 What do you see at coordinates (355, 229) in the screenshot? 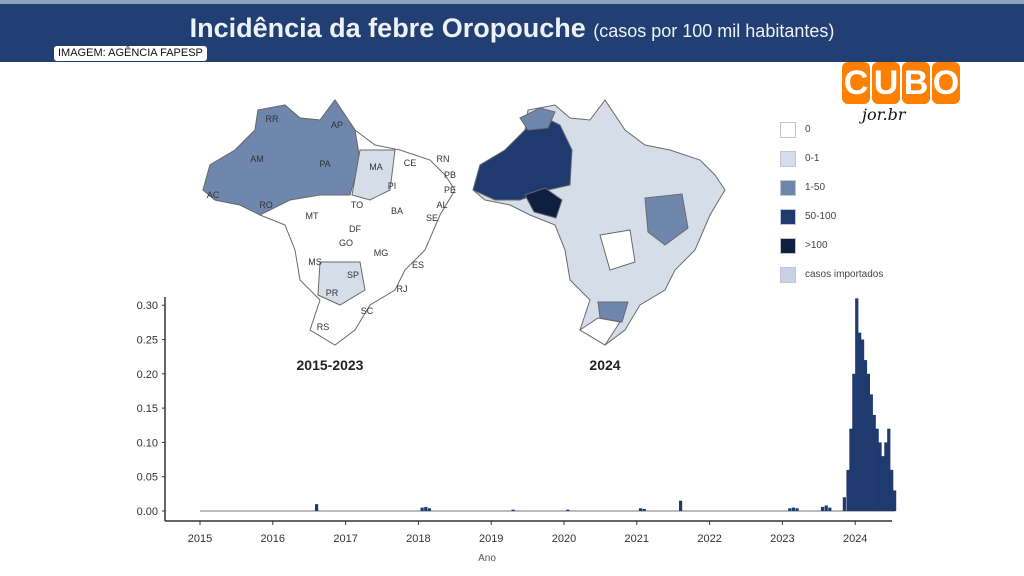
I see `state-label: DF` at bounding box center [355, 229].